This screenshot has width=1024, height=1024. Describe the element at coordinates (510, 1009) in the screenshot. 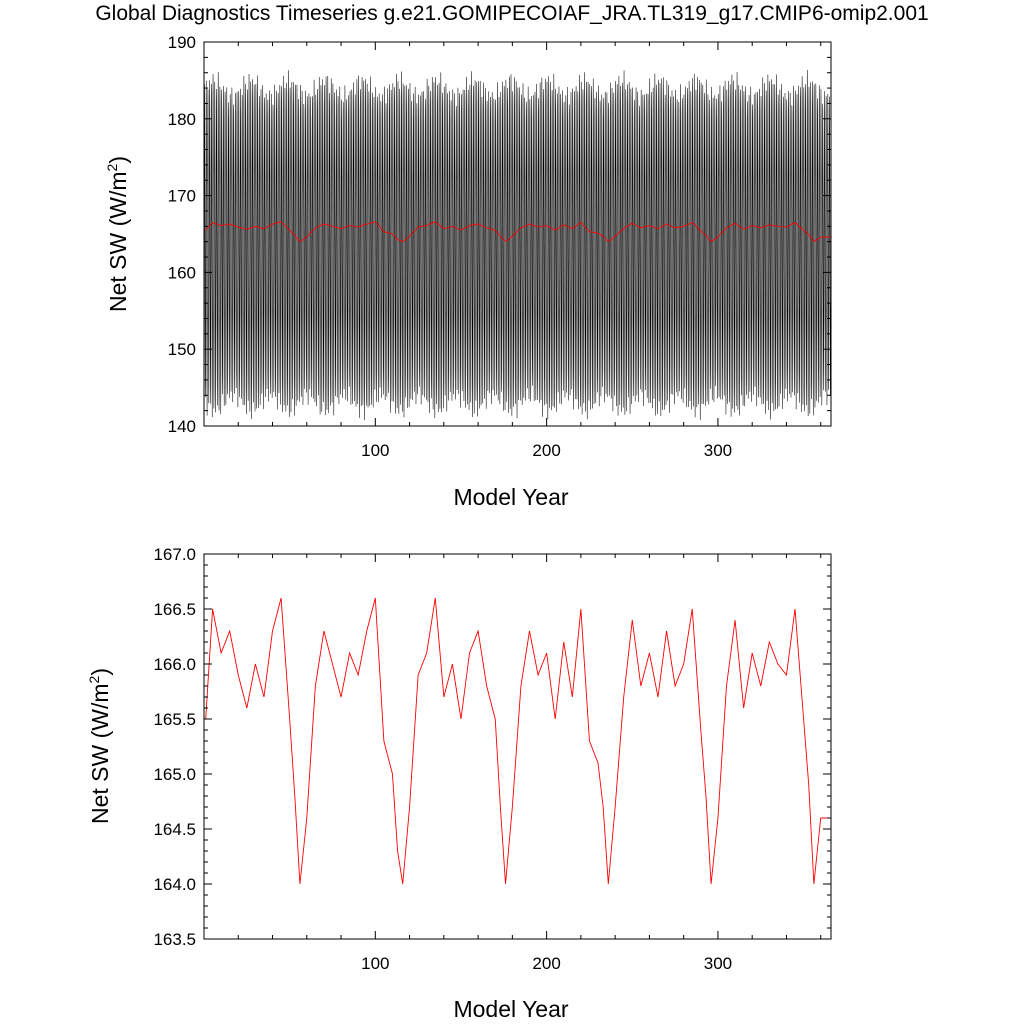

I see `bottom-x-axis-title: Model Year` at that location.